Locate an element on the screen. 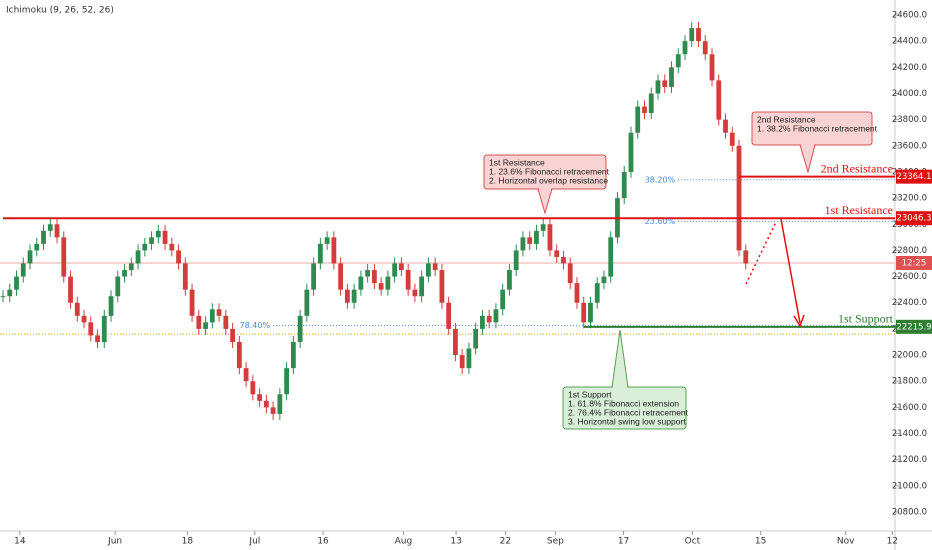 The width and height of the screenshot is (932, 550). callout-line: 1. 23.6% Fibonacci retracement is located at coordinates (549, 171).